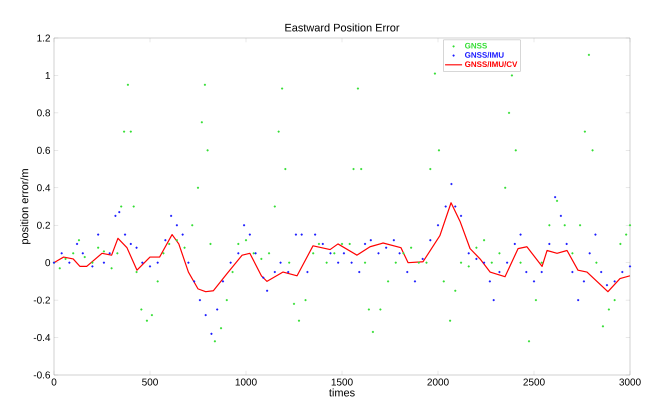 The image size is (646, 413). Describe the element at coordinates (48, 75) in the screenshot. I see `y-tick-label: 1` at that location.